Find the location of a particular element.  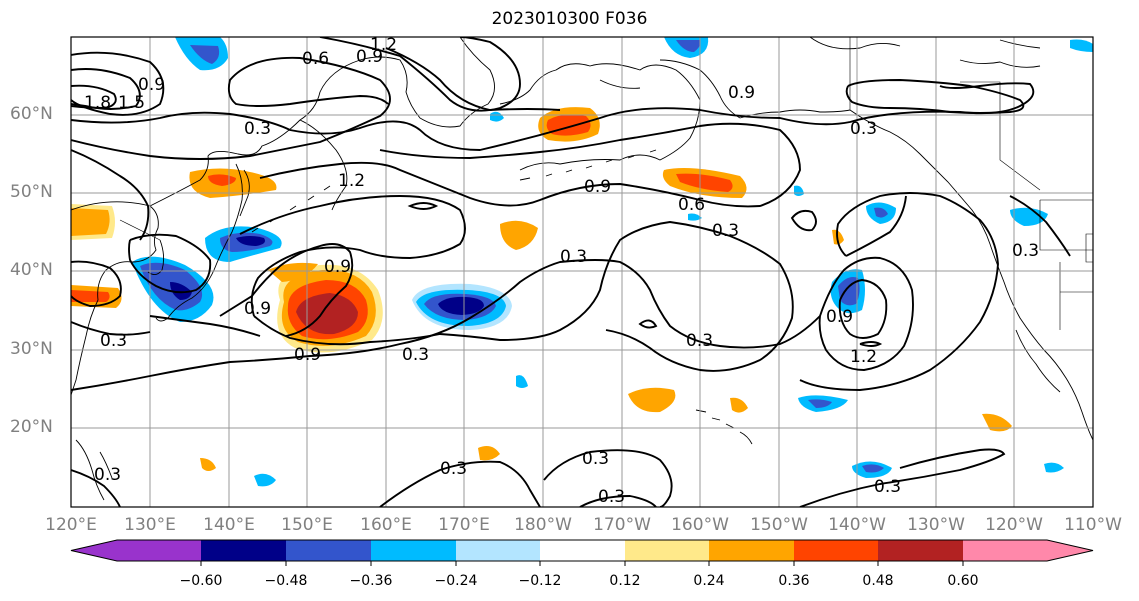

lon-label: 160°E is located at coordinates (386, 525).